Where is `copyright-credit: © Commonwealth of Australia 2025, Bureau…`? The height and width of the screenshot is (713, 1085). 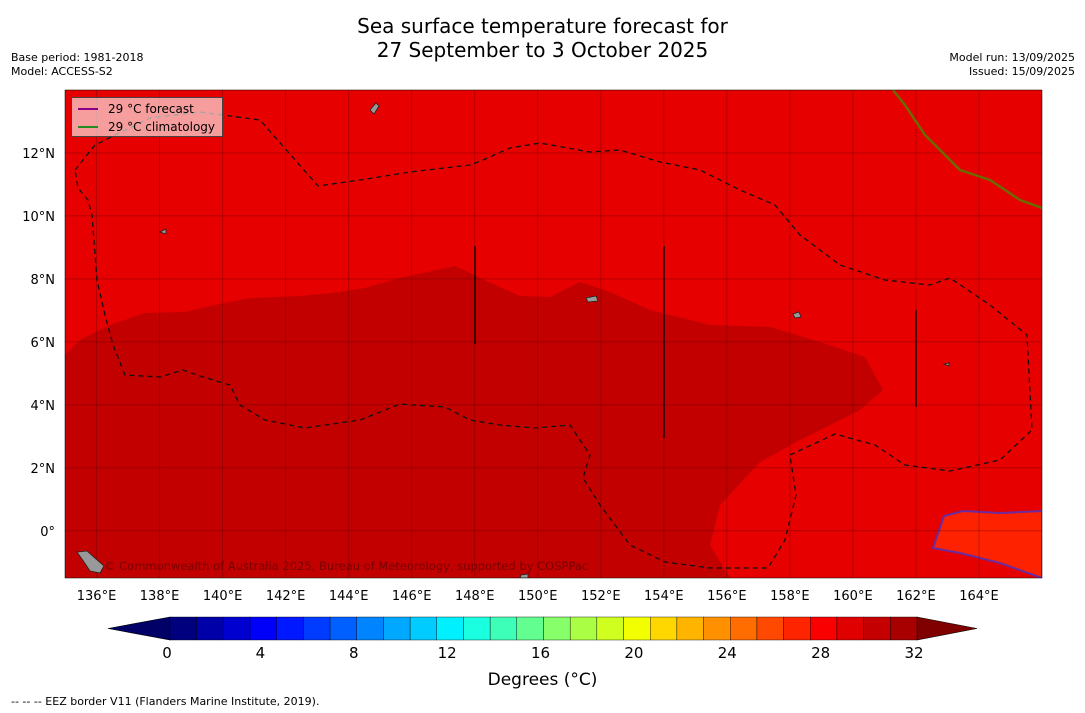
copyright-credit: © Commonwealth of Australia 2025, Bureau… is located at coordinates (346, 566).